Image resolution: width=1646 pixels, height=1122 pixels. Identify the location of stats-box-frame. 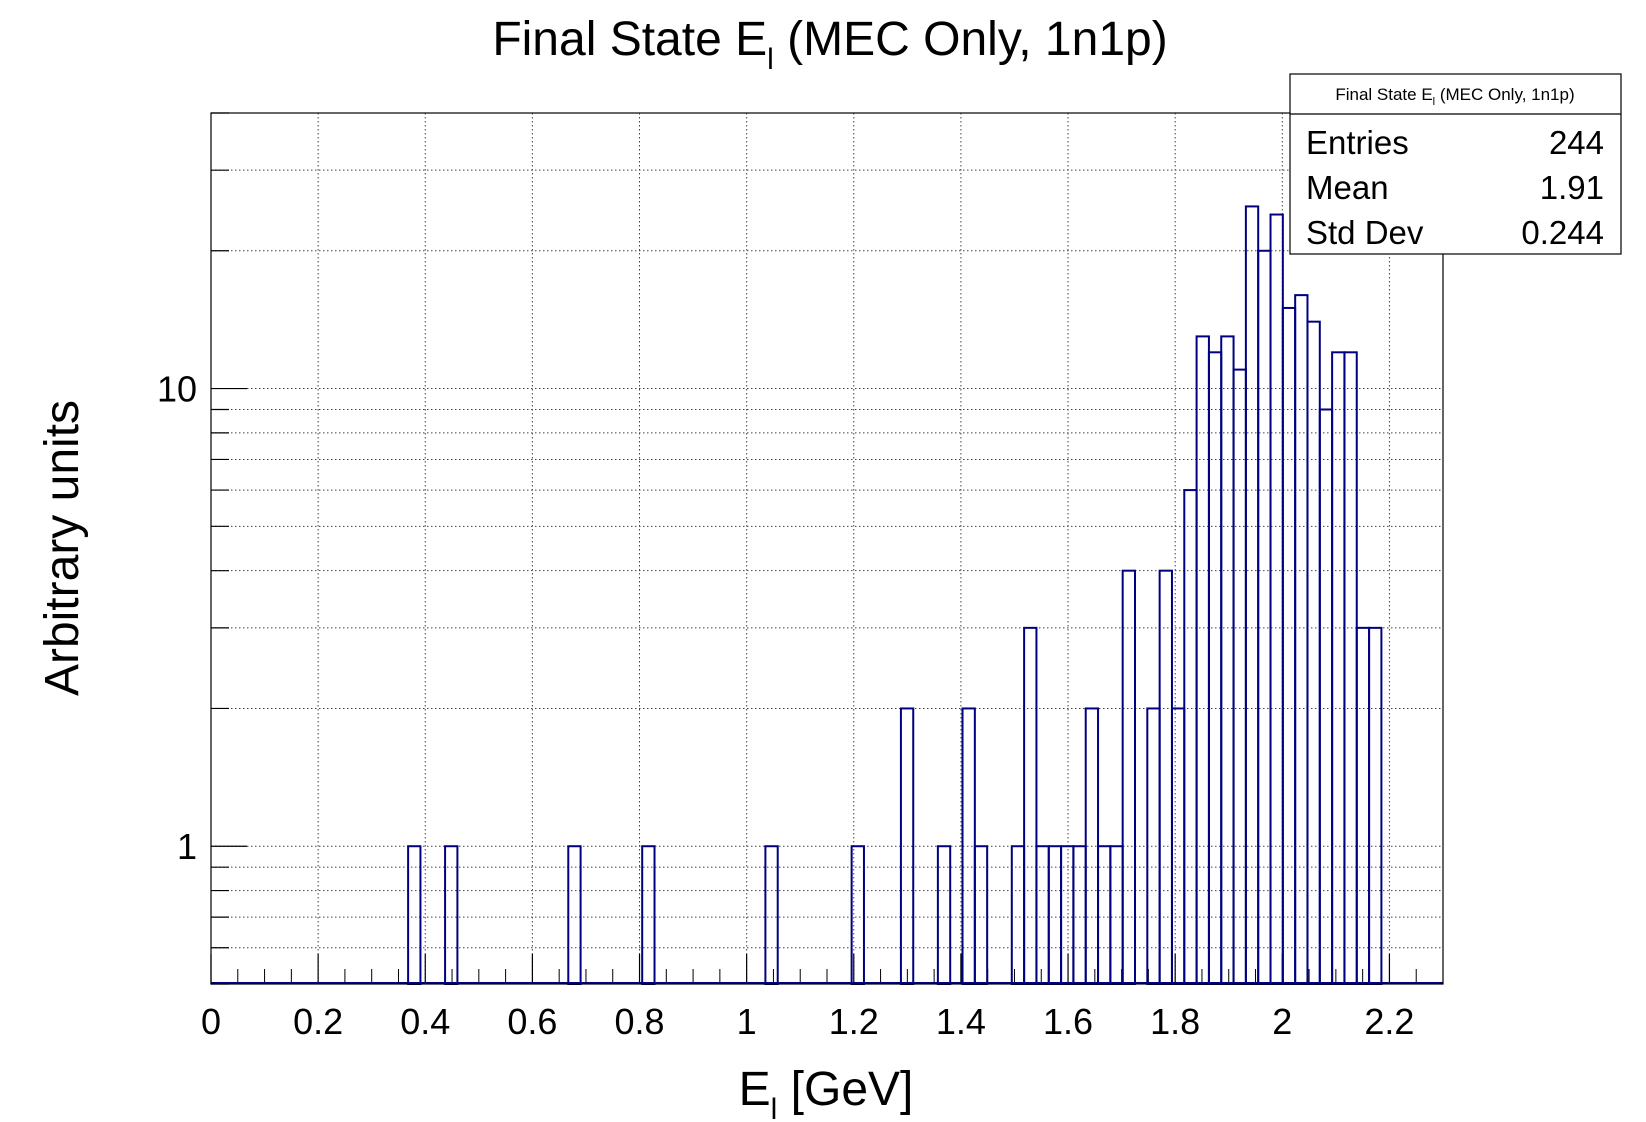
(1455, 164).